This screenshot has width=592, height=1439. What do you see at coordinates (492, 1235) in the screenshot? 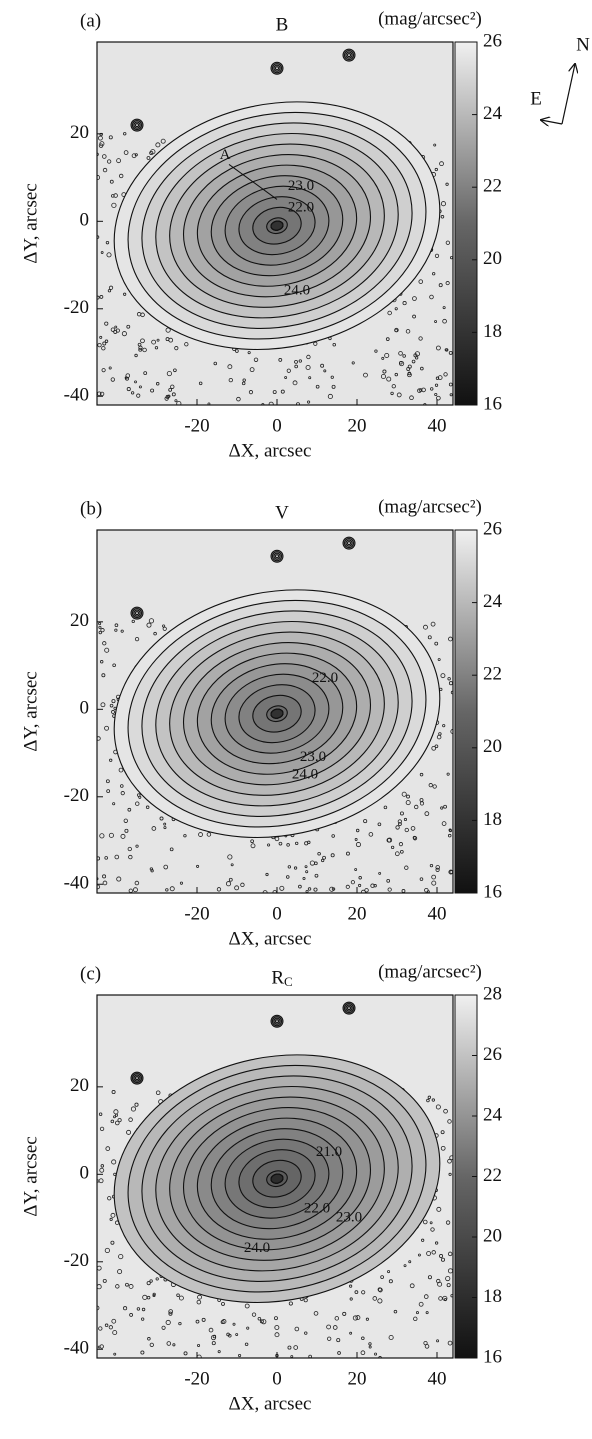
I see `colorbar-tick-label: 20` at bounding box center [492, 1235].